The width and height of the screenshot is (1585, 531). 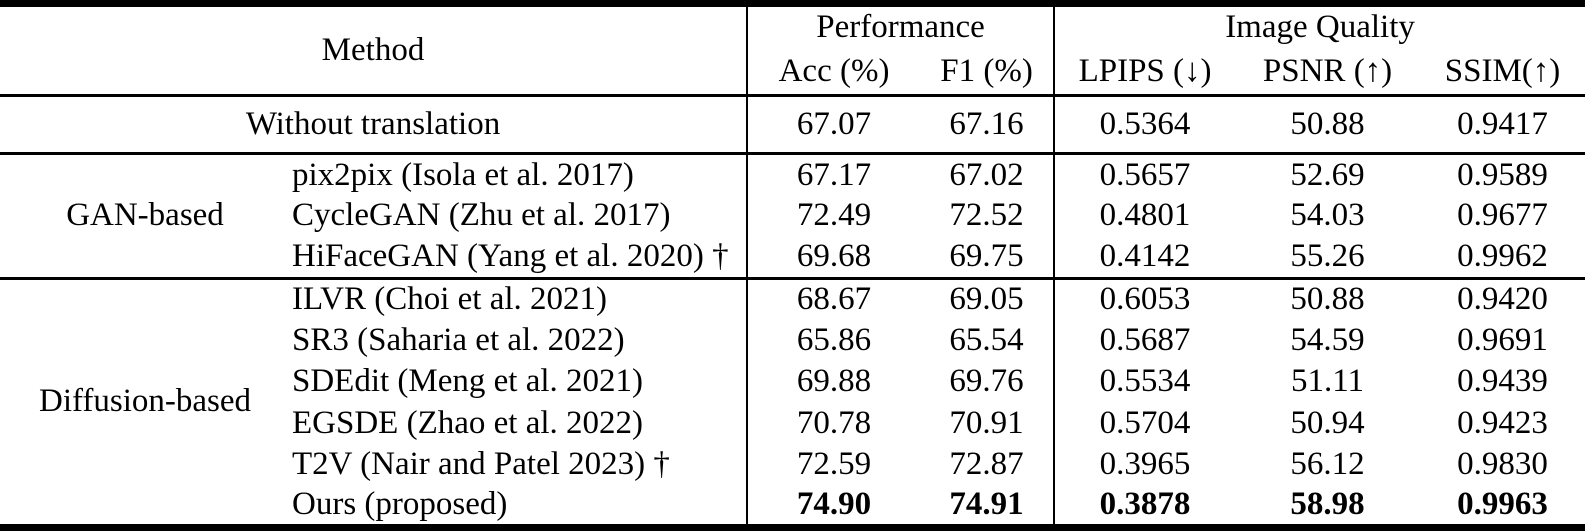 I want to click on method-column-header: Method, so click(x=373, y=50).